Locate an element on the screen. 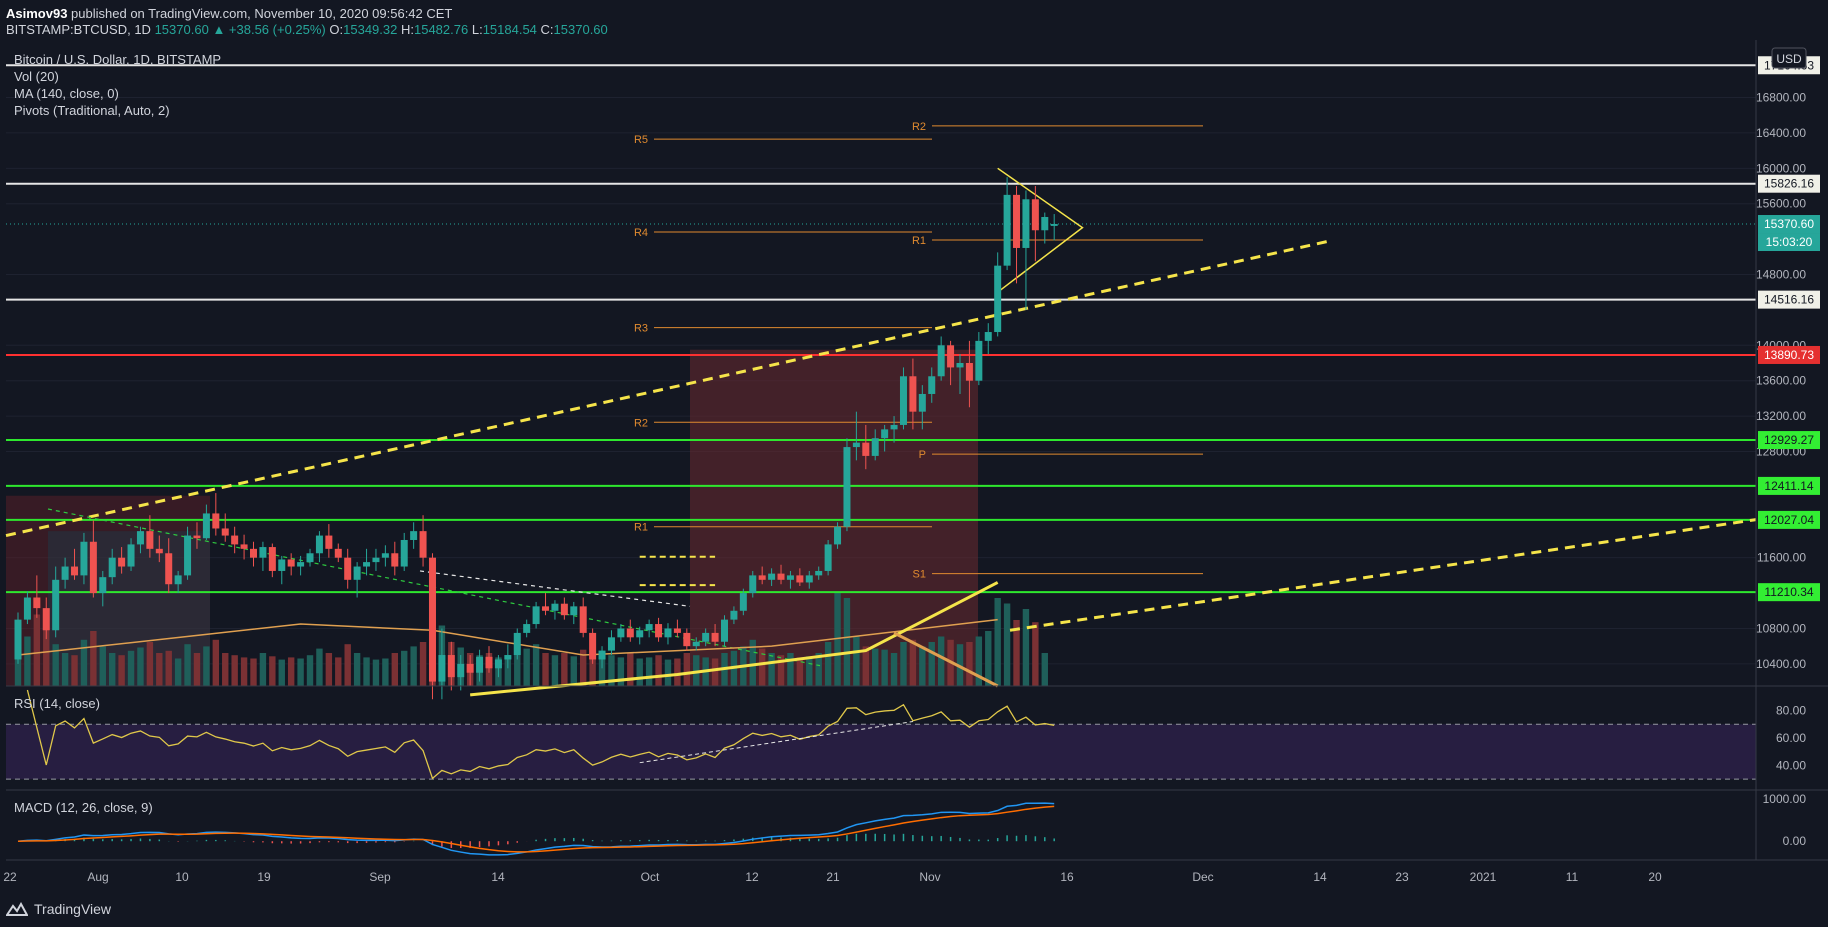 The image size is (1828, 927). level-tag-label: 12929.27 is located at coordinates (1789, 440).